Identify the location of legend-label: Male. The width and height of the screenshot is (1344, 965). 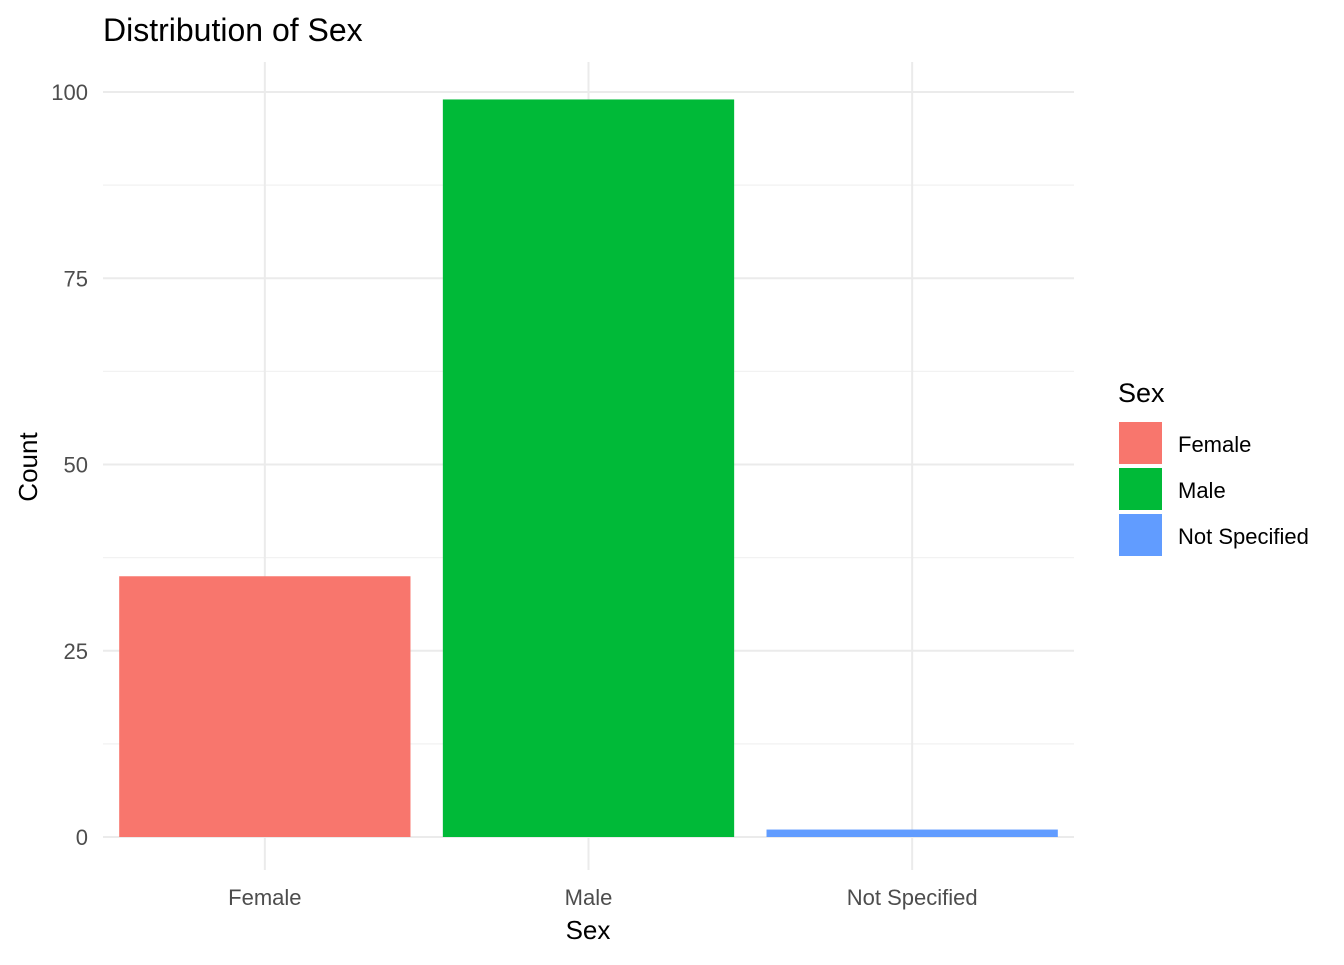
(1202, 490).